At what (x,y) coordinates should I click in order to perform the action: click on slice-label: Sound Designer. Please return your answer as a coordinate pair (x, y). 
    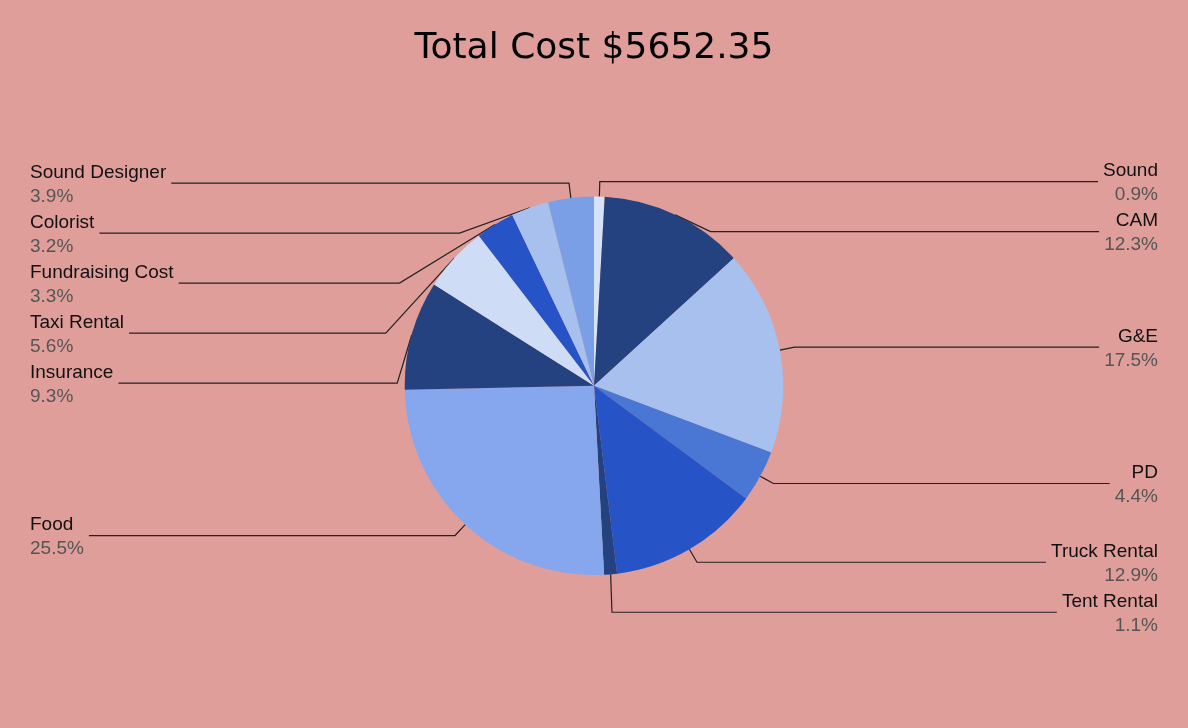
    Looking at the image, I should click on (98, 171).